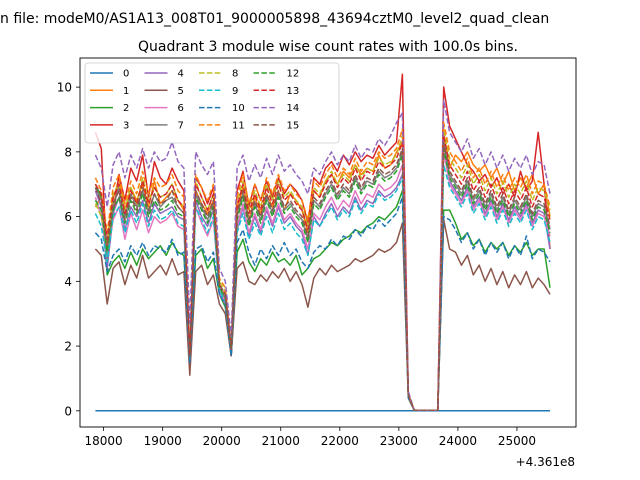 This screenshot has width=640, height=480. What do you see at coordinates (64, 88) in the screenshot?
I see `y-tick-label: 10` at bounding box center [64, 88].